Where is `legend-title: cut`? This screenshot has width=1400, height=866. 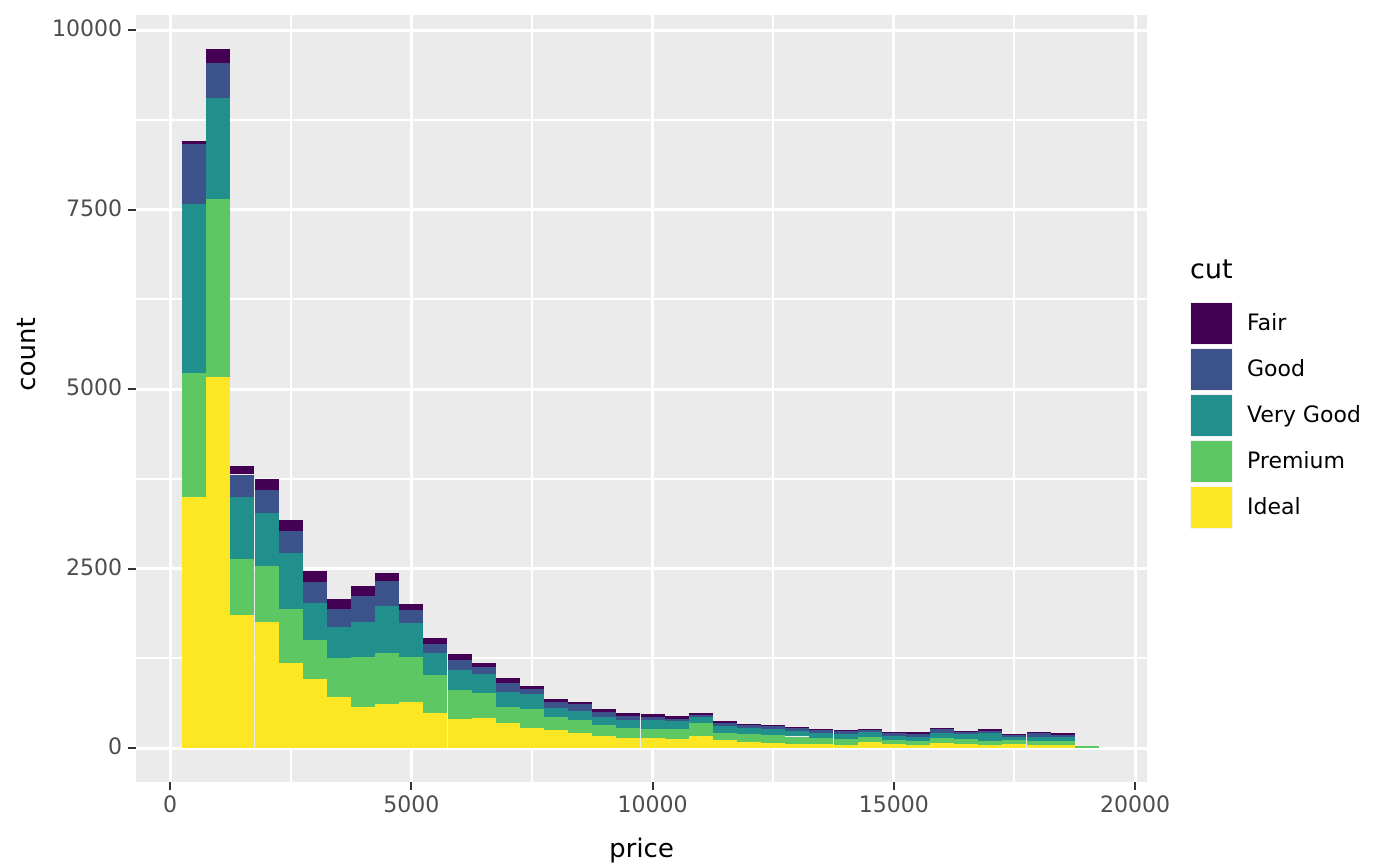 legend-title: cut is located at coordinates (1211, 269).